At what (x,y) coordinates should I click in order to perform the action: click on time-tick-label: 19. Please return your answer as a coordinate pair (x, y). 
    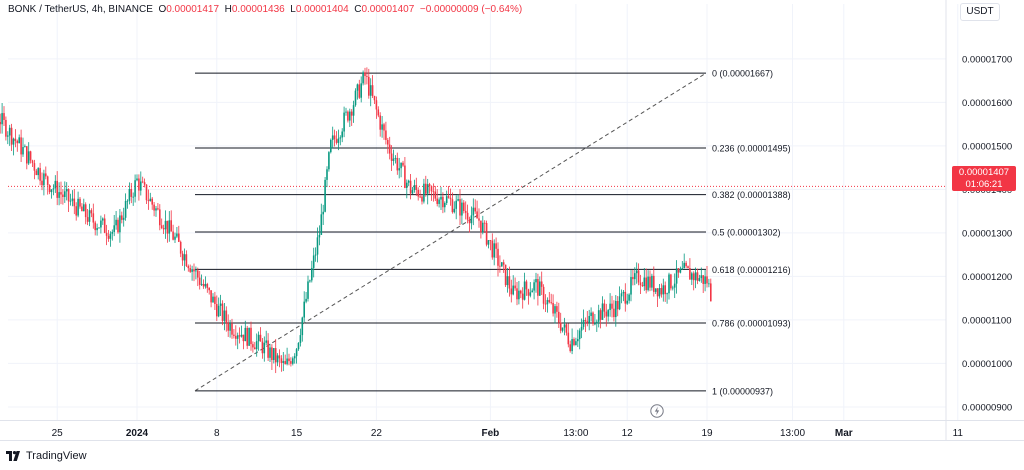
    Looking at the image, I should click on (707, 433).